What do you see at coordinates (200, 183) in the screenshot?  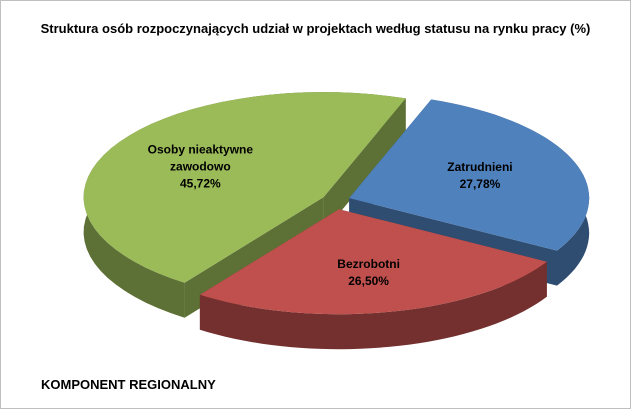 I see `value-label: 45,72%` at bounding box center [200, 183].